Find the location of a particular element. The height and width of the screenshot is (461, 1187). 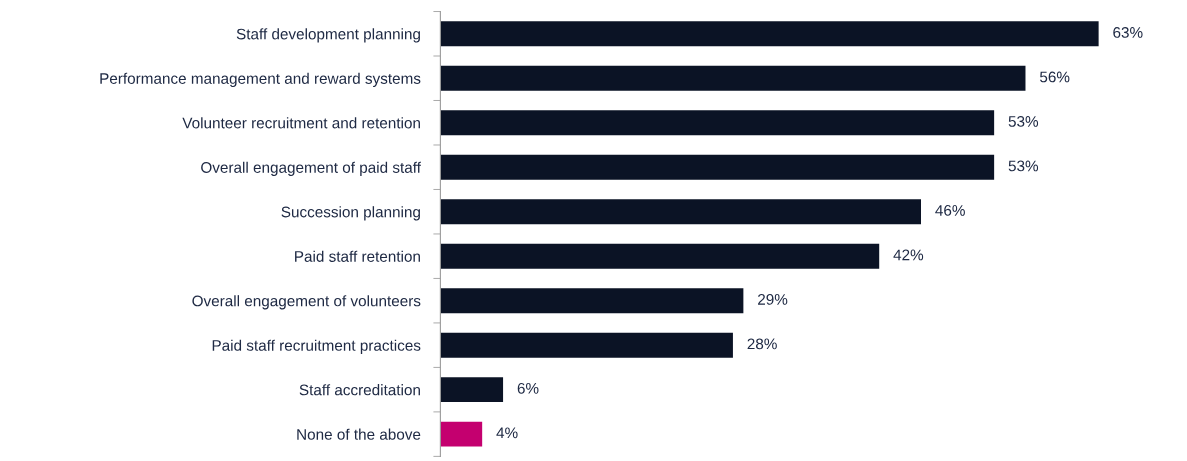

y-tick-label: Staff development planning is located at coordinates (328, 35).